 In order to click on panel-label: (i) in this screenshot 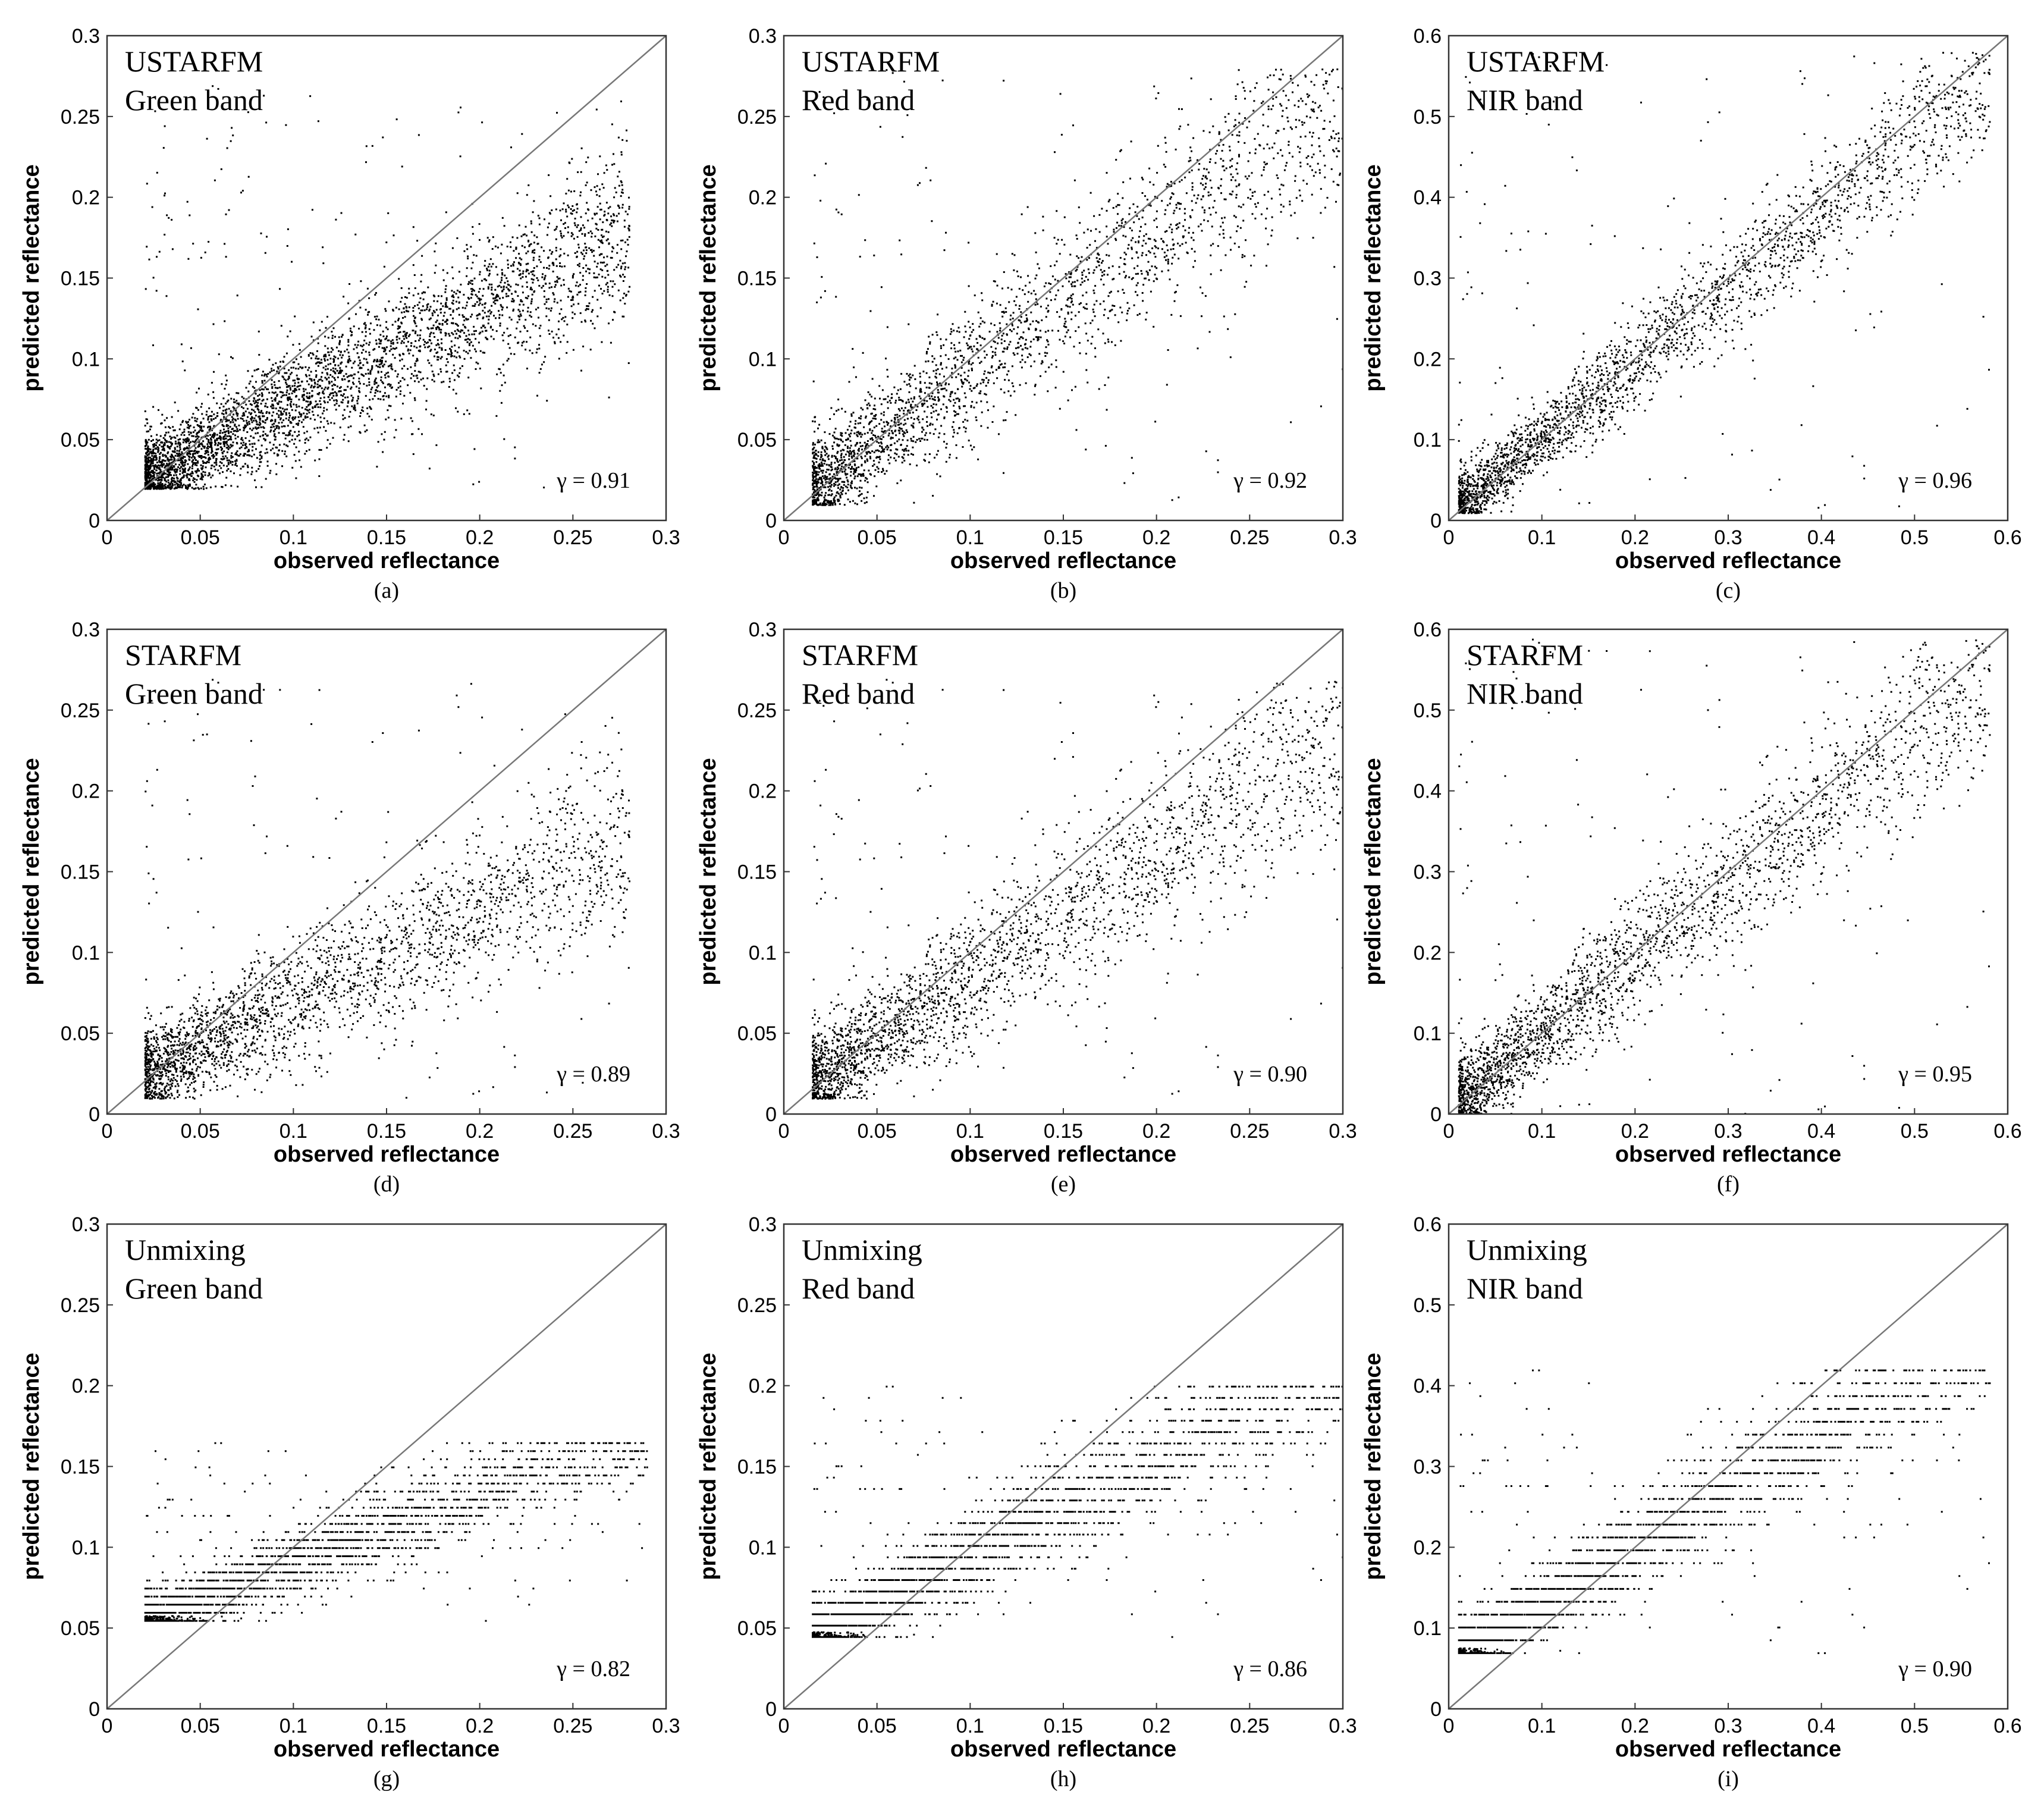, I will do `click(1728, 1779)`.